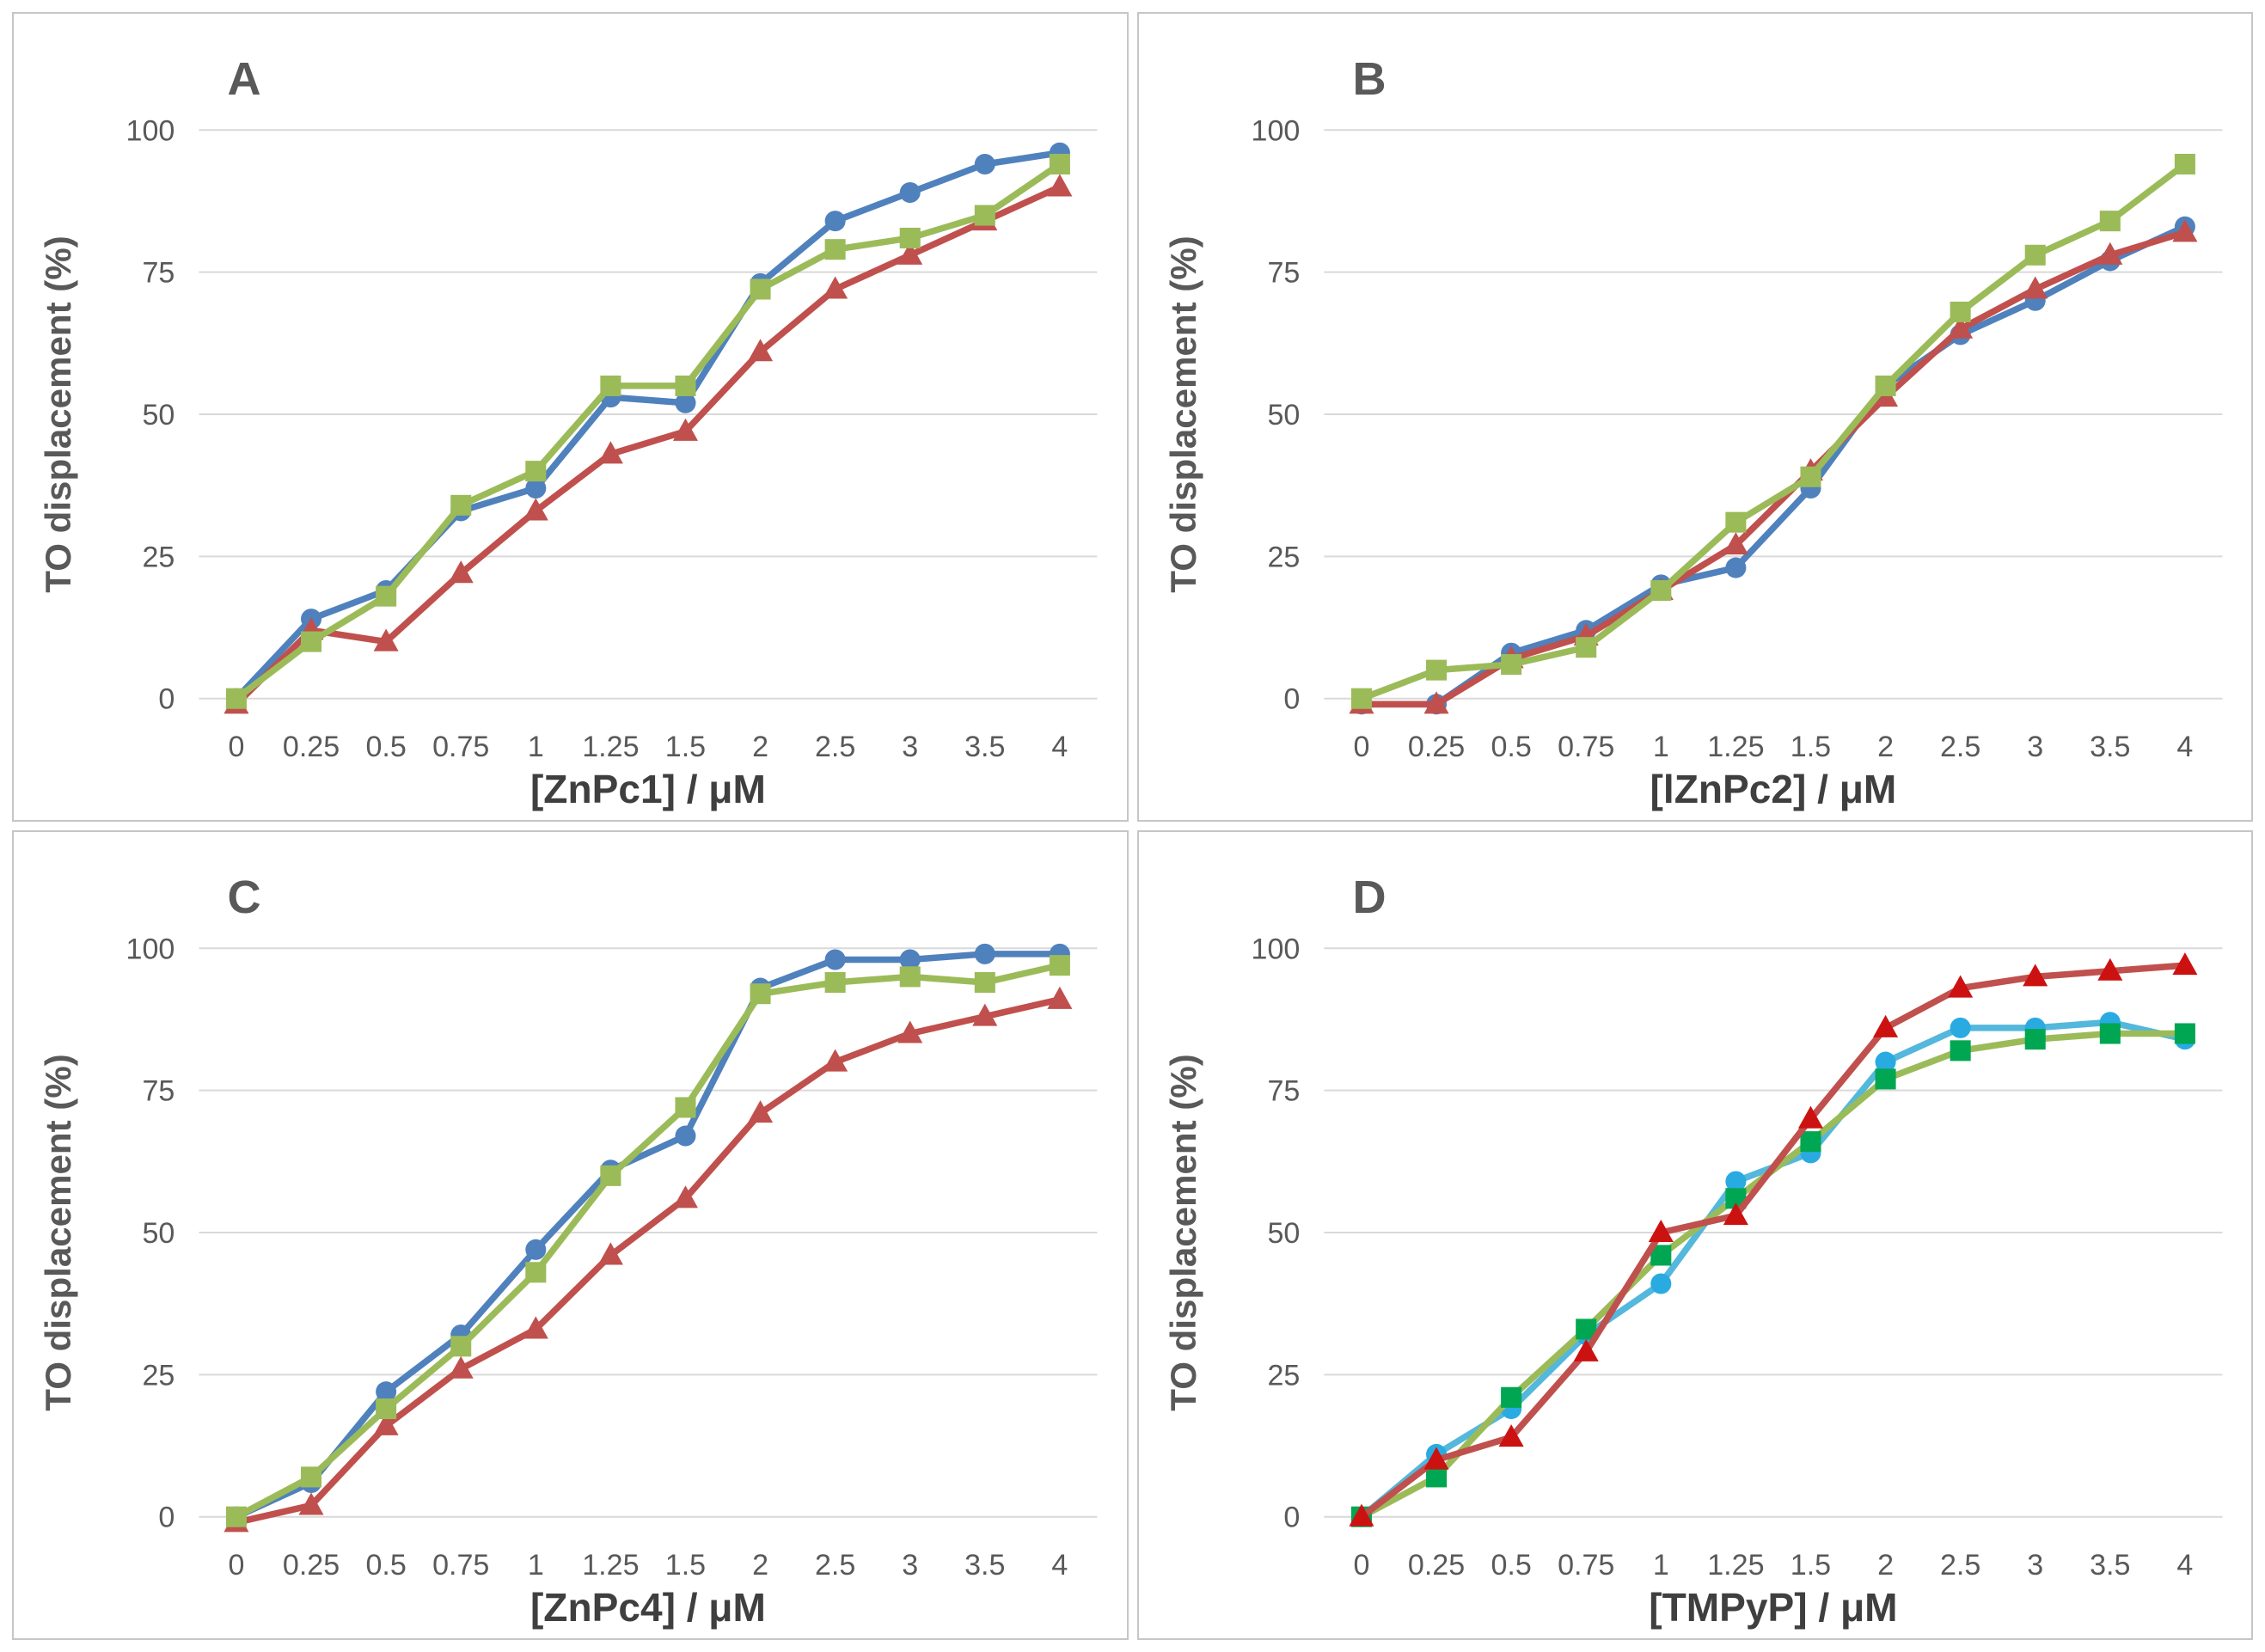 The width and height of the screenshot is (2265, 1652). Describe the element at coordinates (648, 1607) in the screenshot. I see `x-axis-title: [ZnPc4] / μM` at that location.